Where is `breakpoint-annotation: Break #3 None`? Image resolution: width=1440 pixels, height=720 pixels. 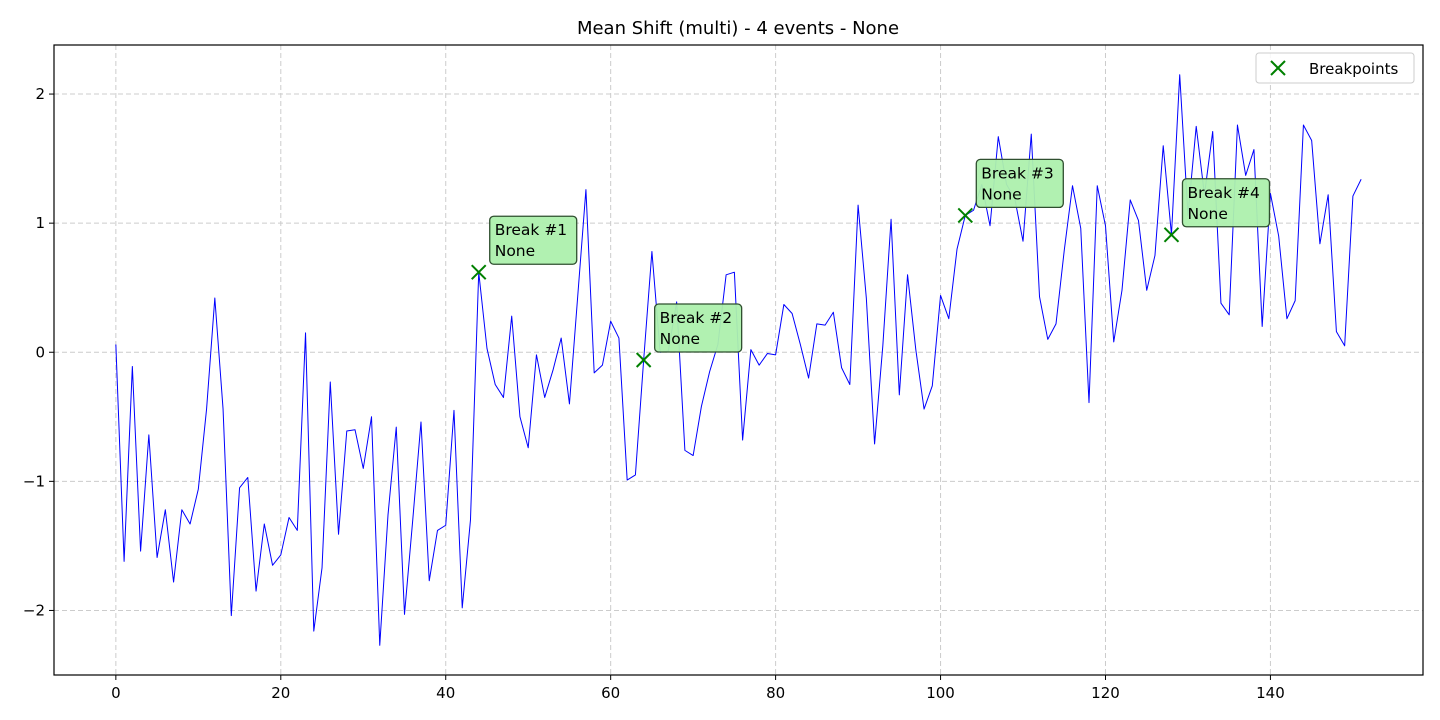 breakpoint-annotation: Break #3 None is located at coordinates (1019, 183).